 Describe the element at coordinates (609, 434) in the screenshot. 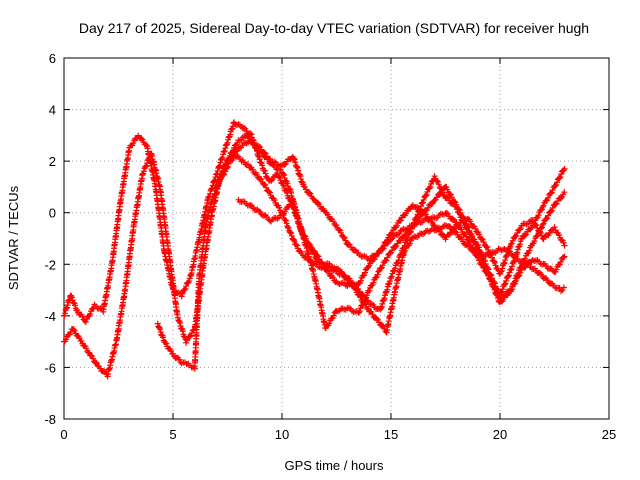

I see `x-tick-label: 25` at that location.